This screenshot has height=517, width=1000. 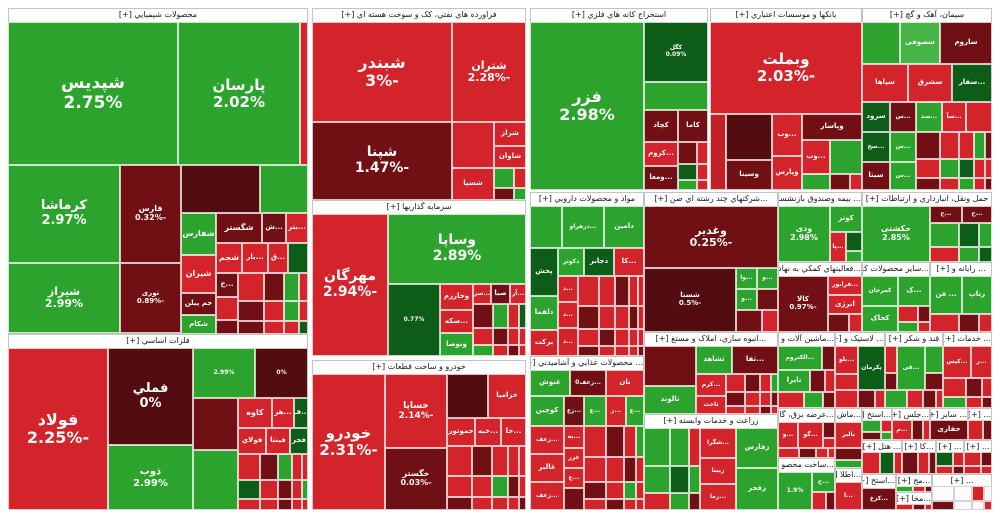 I want to click on stock-tile-غزر: غزر, so click(x=574, y=458).